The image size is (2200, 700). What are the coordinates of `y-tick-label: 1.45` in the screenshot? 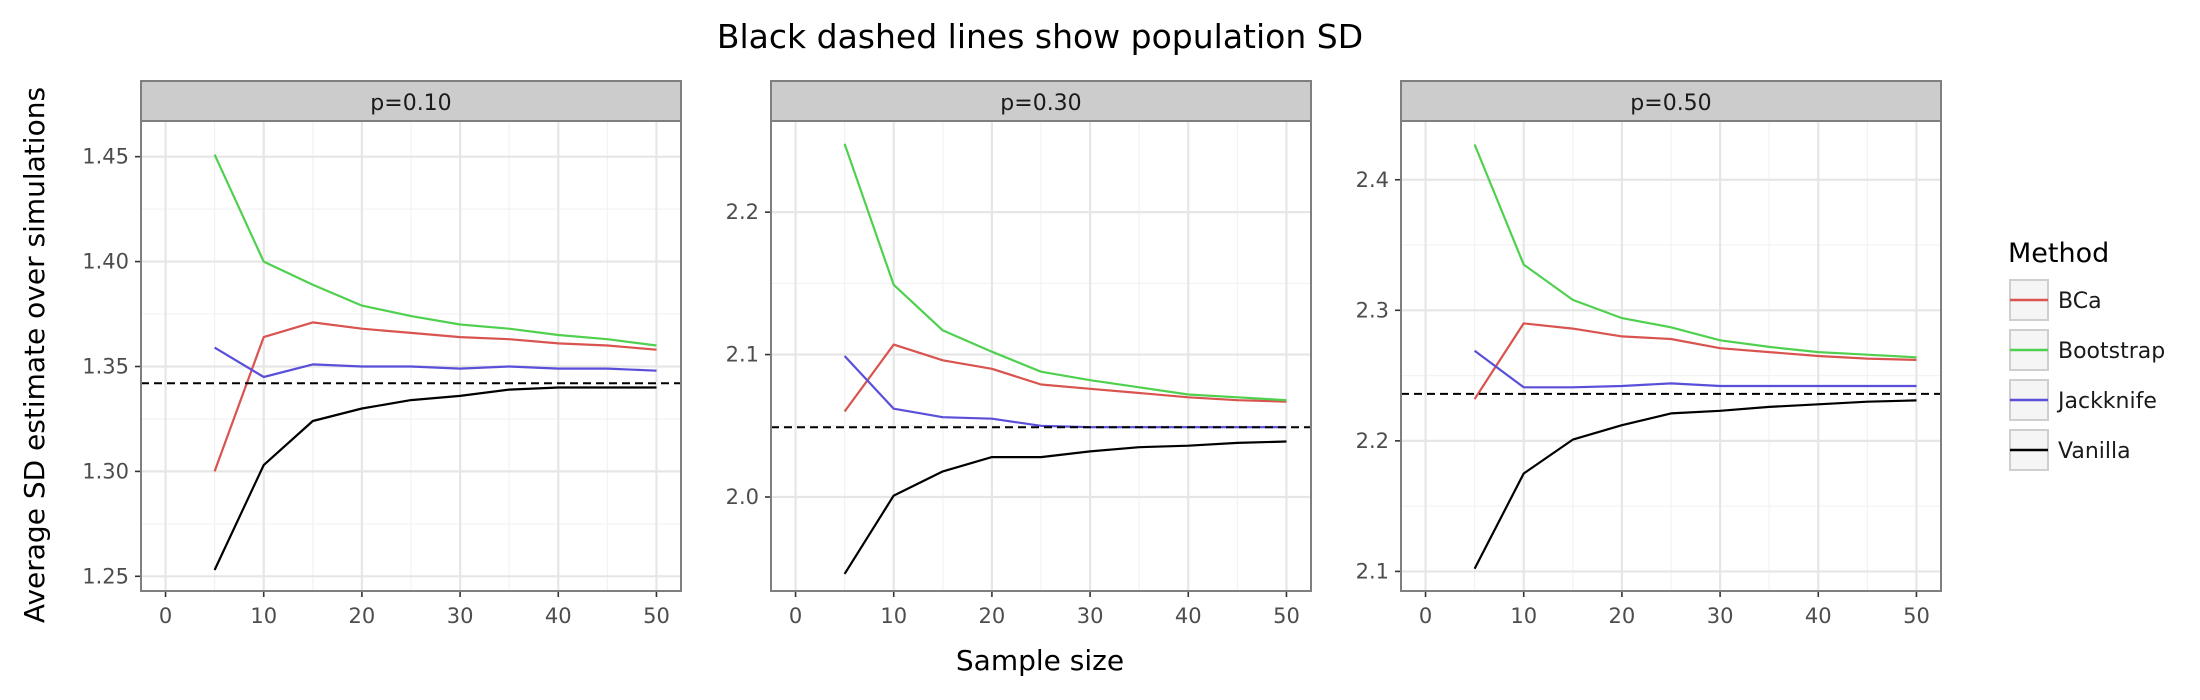 It's located at (105, 157).